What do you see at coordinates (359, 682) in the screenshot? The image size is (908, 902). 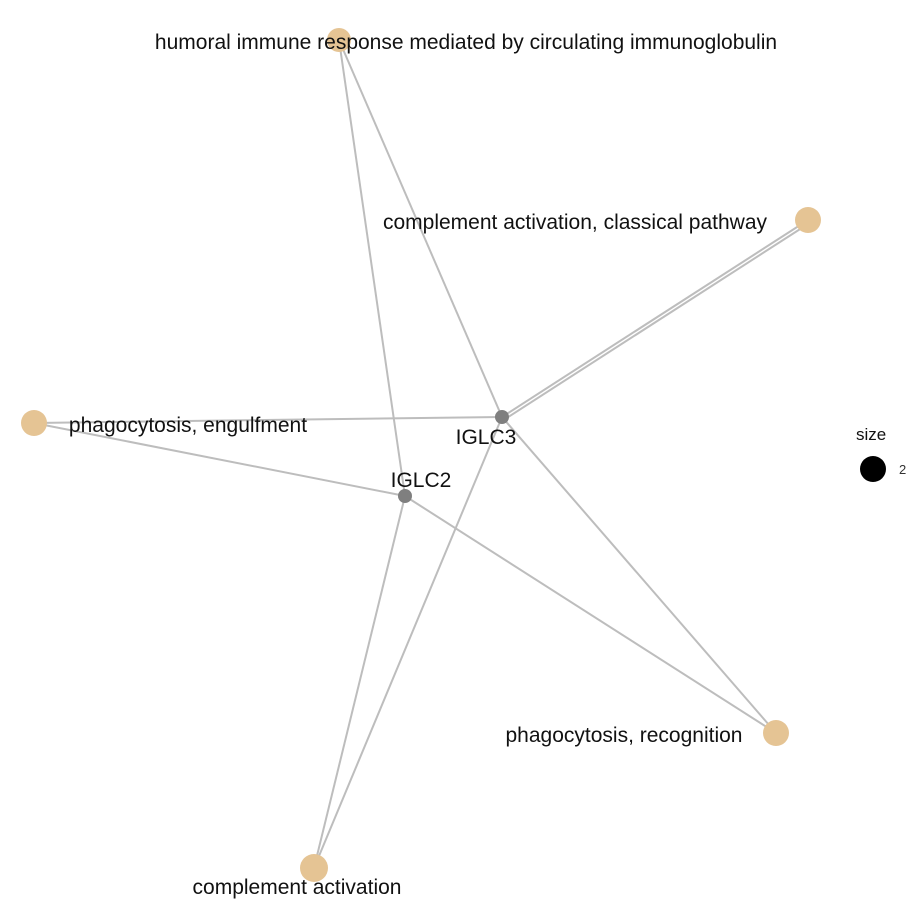 I see `edge-complement-IGLC2` at bounding box center [359, 682].